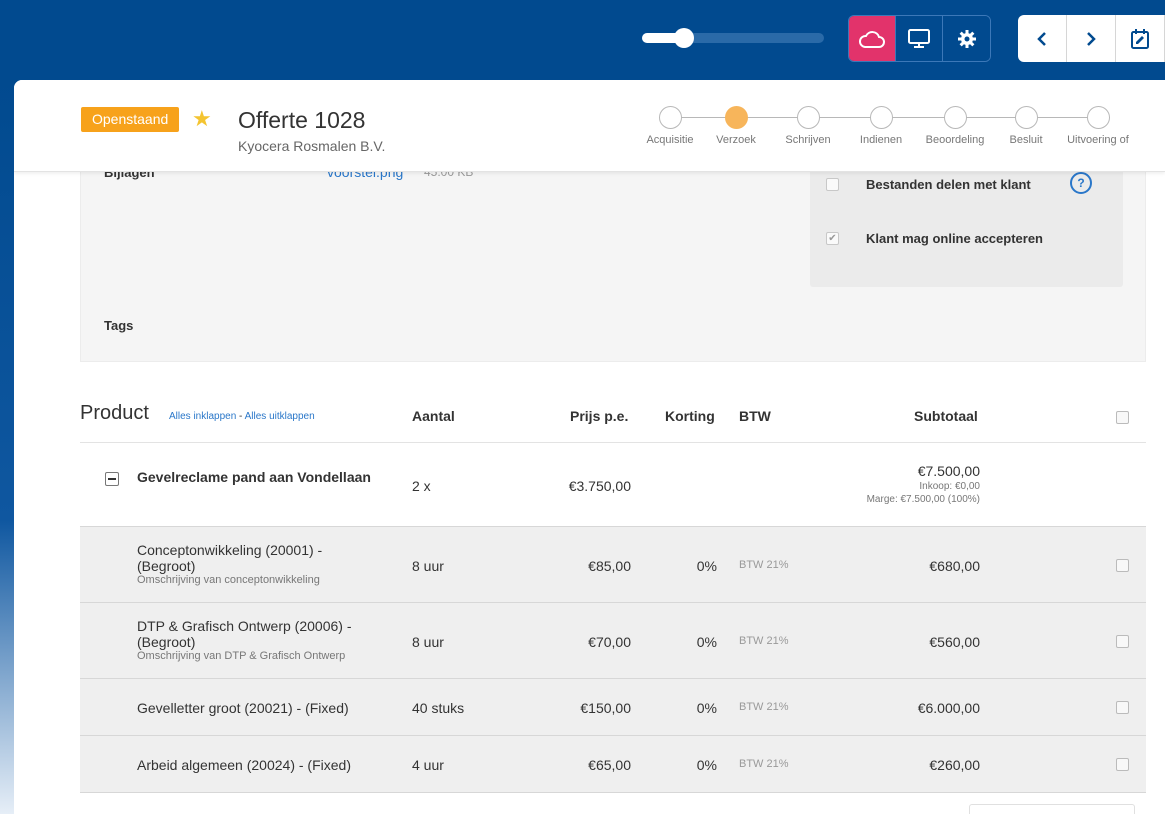 This screenshot has width=1165, height=814. I want to click on zoom-slider, so click(733, 38).